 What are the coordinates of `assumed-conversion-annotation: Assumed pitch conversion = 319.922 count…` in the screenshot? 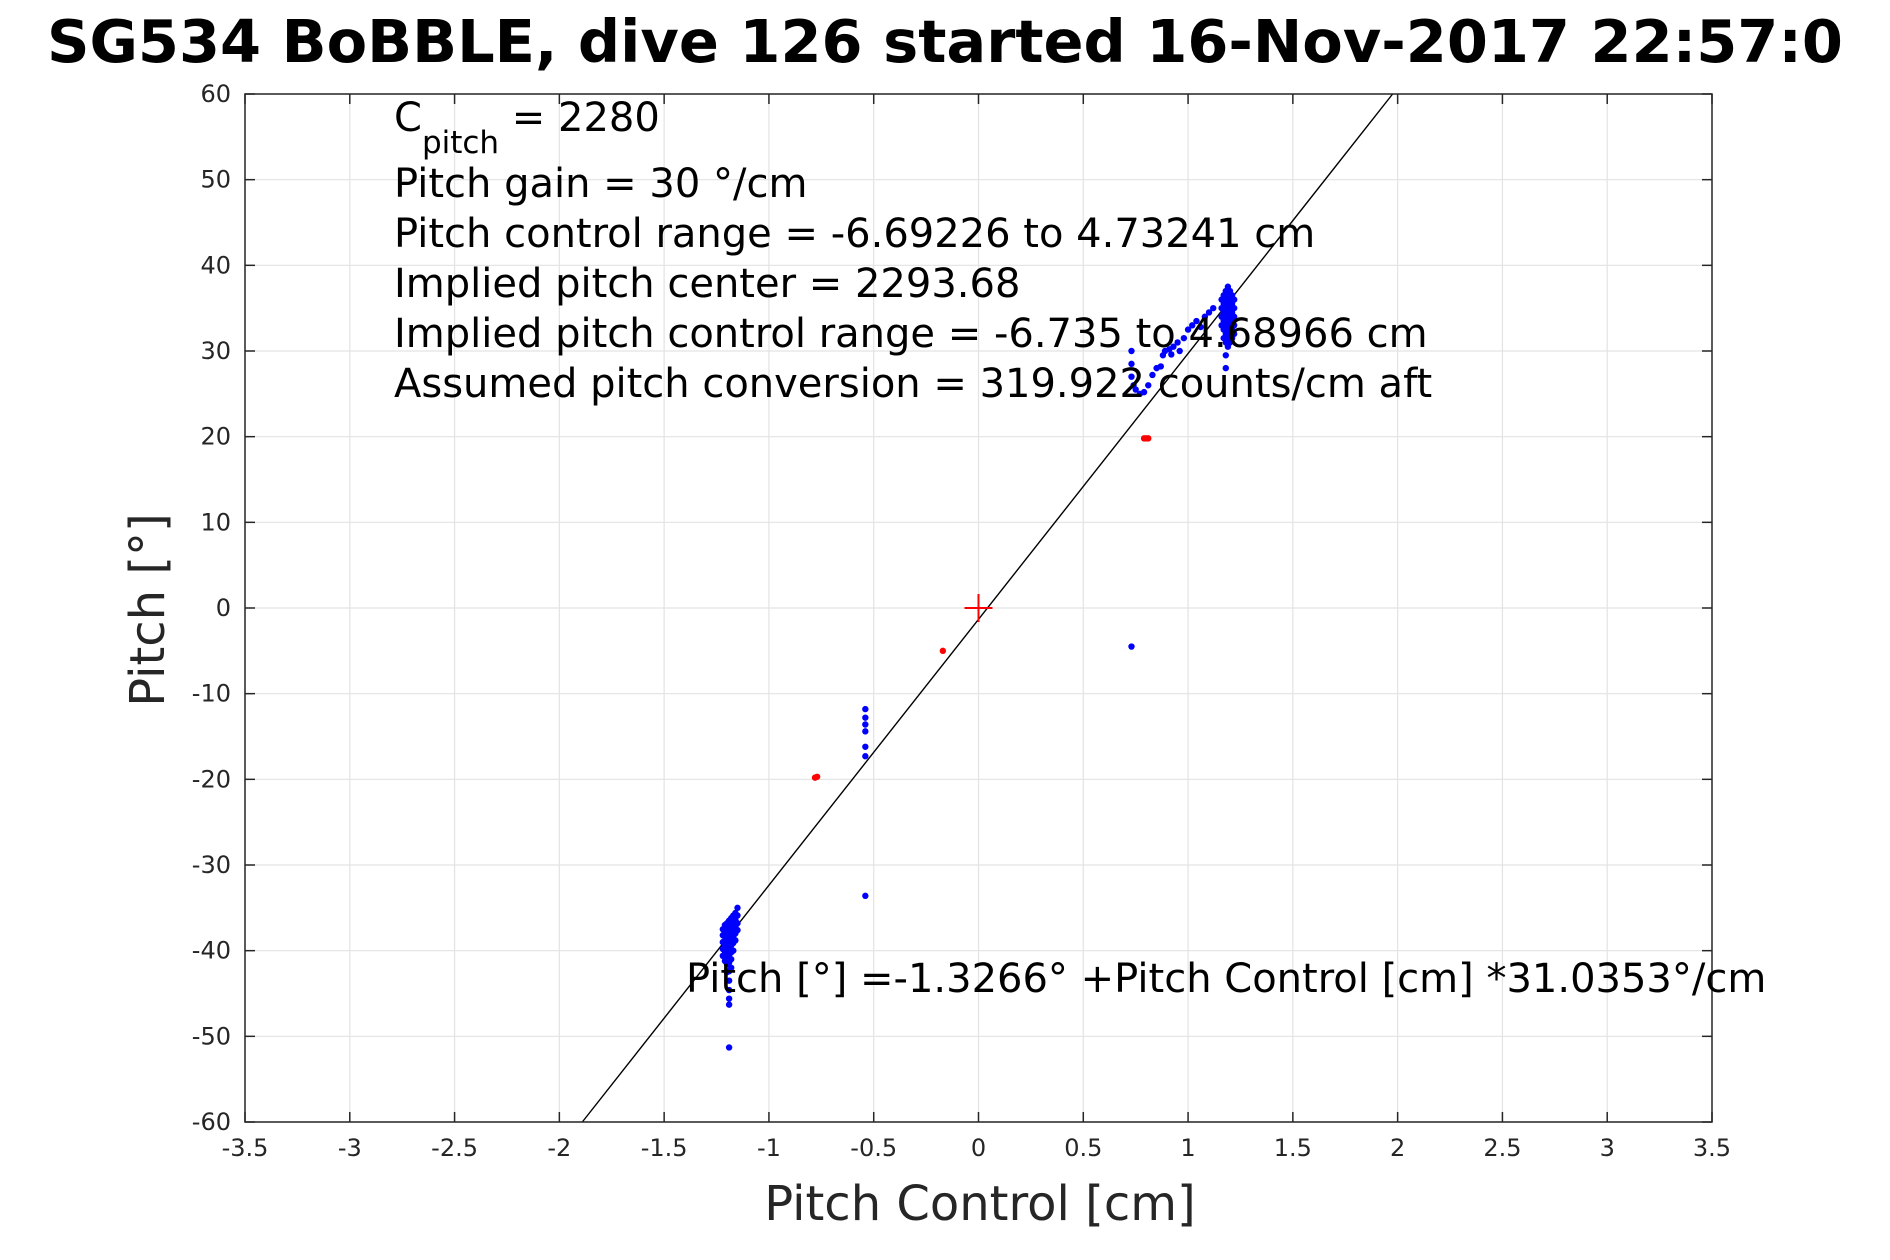 It's located at (913, 384).